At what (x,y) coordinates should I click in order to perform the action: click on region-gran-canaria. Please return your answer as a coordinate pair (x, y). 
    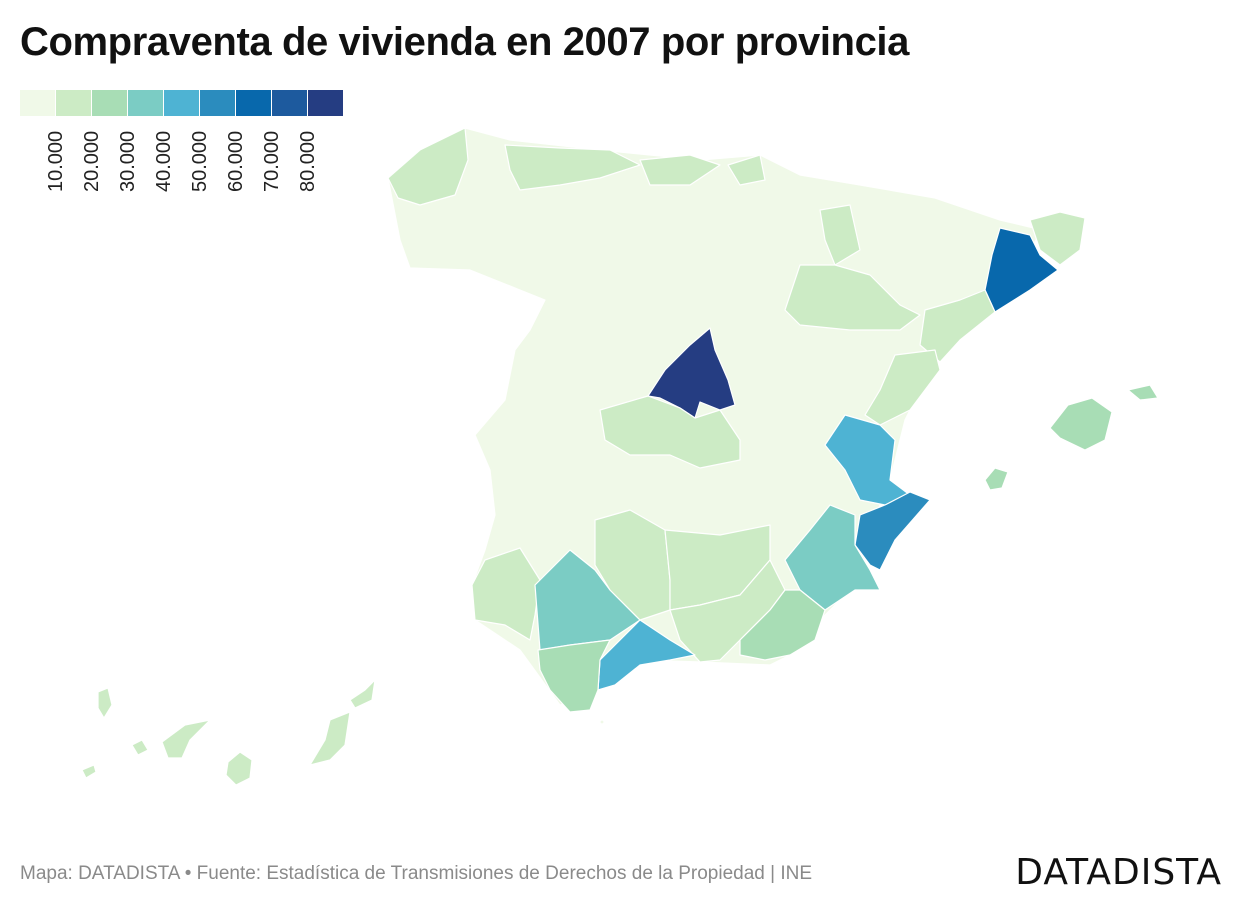
    Looking at the image, I should click on (239, 768).